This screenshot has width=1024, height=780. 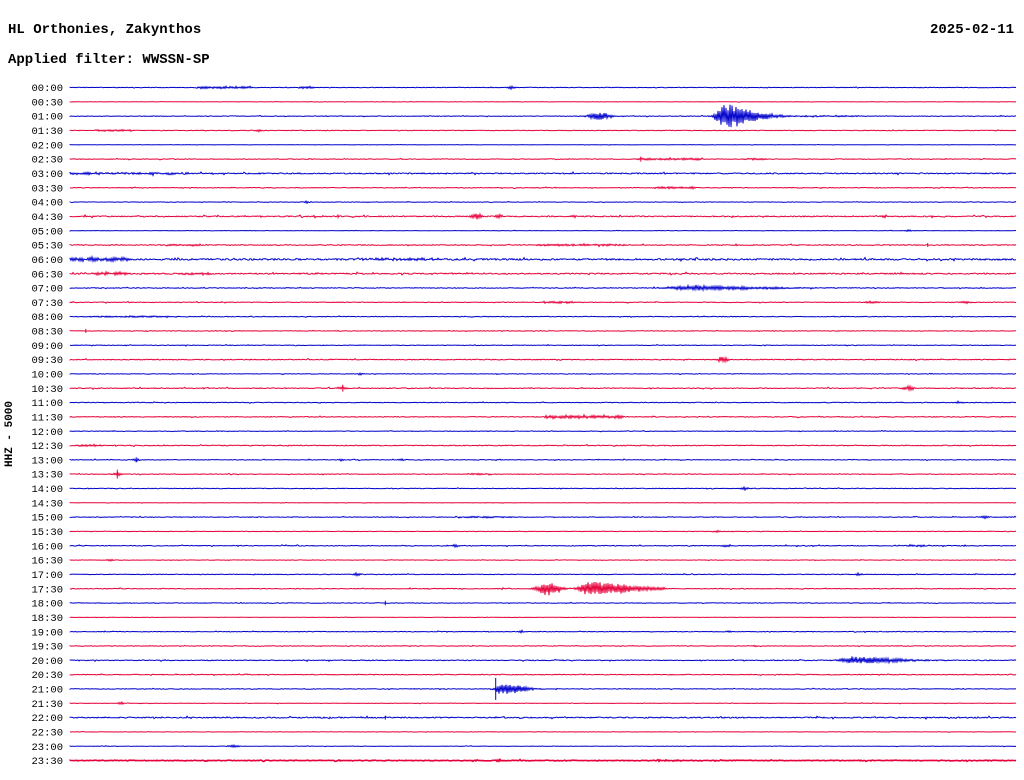 I want to click on trace-time-label: 15:30, so click(x=47, y=533).